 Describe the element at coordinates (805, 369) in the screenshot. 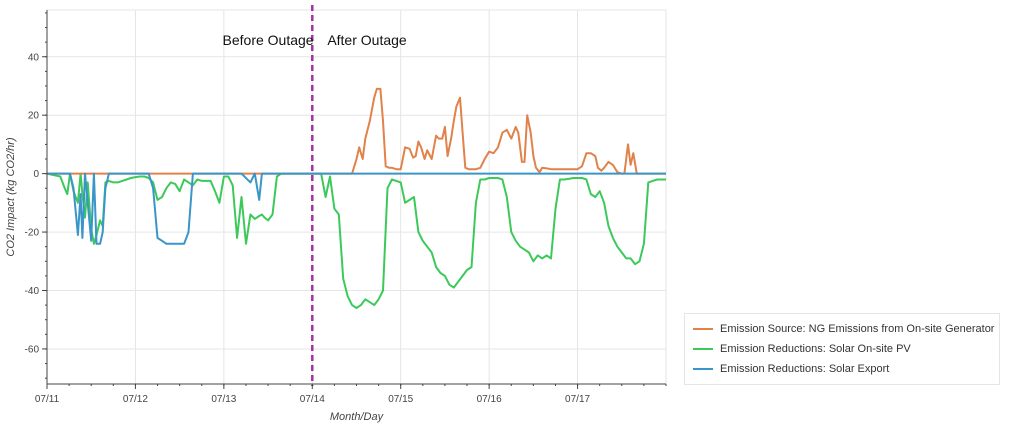

I see `legend-label-solar-export: Emission Reductions: Solar Export` at that location.